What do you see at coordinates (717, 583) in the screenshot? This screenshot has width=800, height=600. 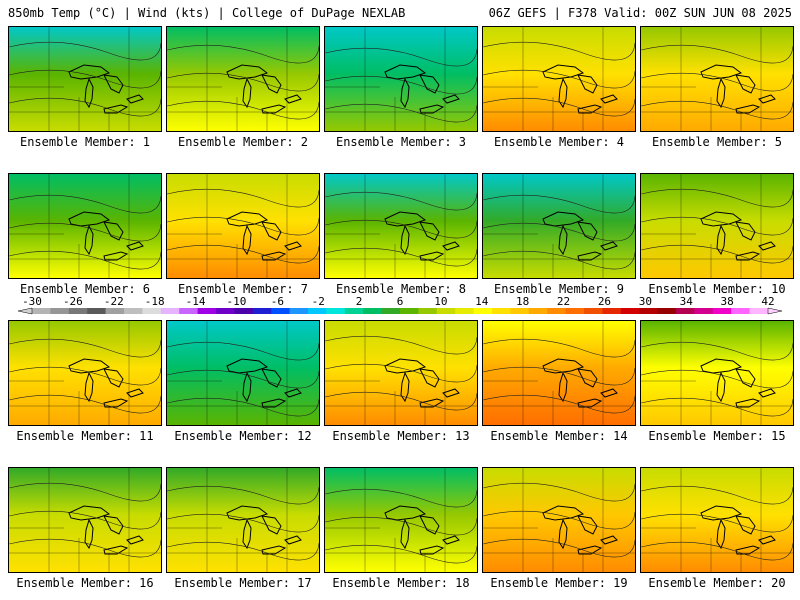 I see `ensemble-member-label: Ensemble Member: 20` at bounding box center [717, 583].